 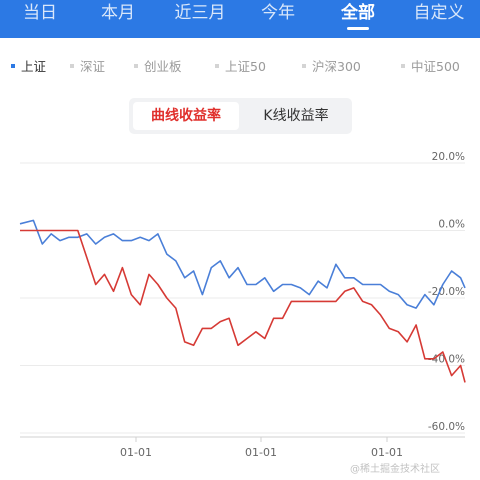 I want to click on index-tab-label: 上证, so click(x=34, y=66).